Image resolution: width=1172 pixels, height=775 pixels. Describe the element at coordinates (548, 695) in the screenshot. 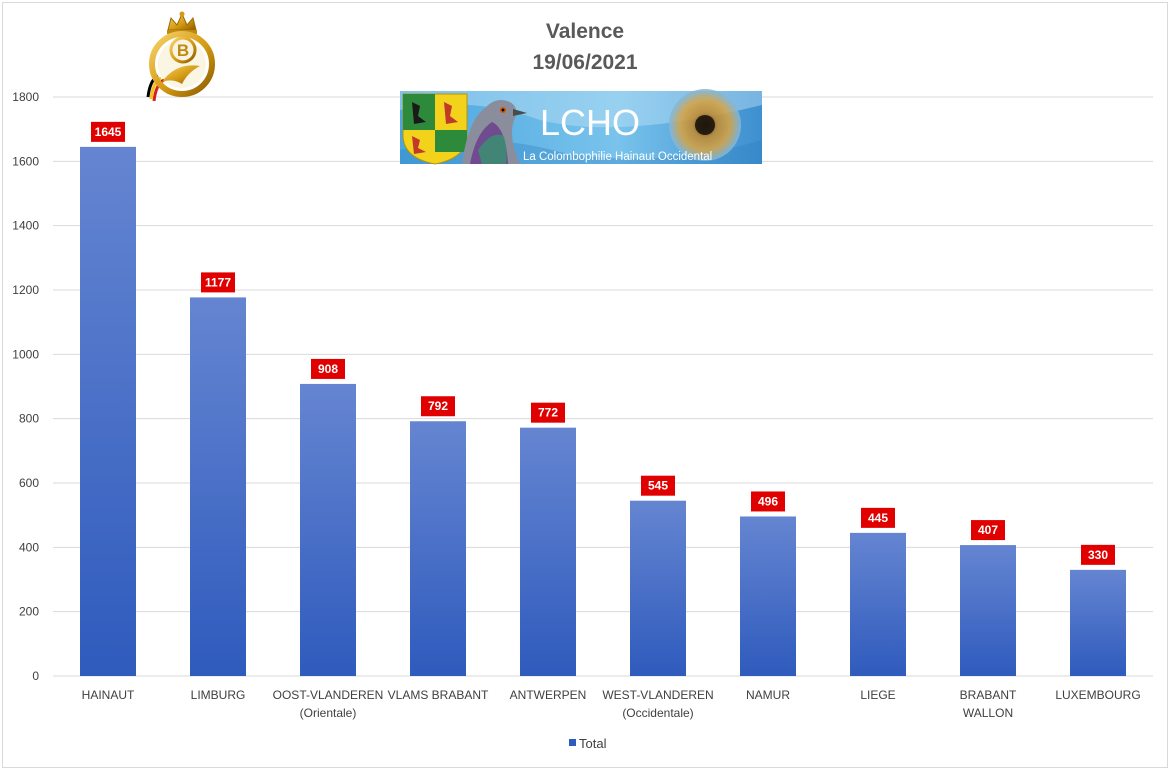

I see `x-tick-label: ANTWERPEN` at that location.